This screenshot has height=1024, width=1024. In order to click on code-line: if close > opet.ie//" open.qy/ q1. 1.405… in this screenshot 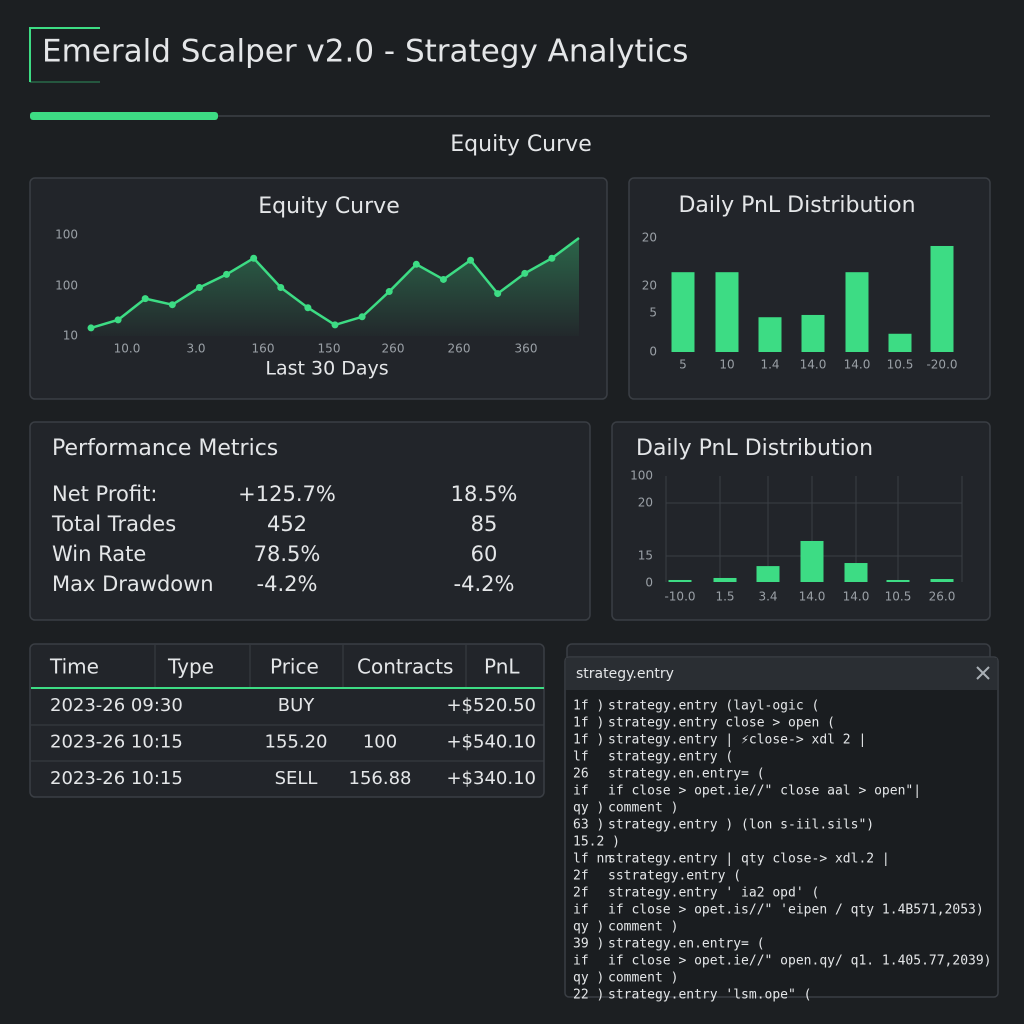, I will do `click(800, 961)`.